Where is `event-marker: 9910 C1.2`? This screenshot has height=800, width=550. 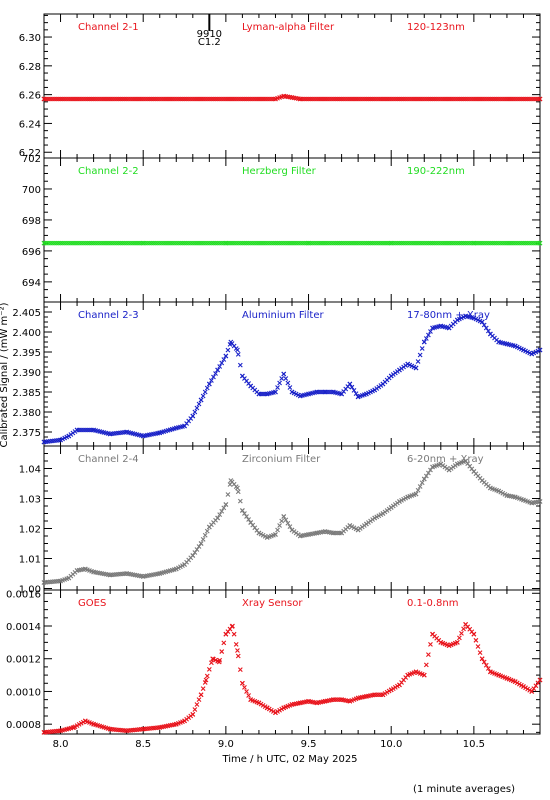 event-marker: 9910 C1.2 is located at coordinates (209, 31).